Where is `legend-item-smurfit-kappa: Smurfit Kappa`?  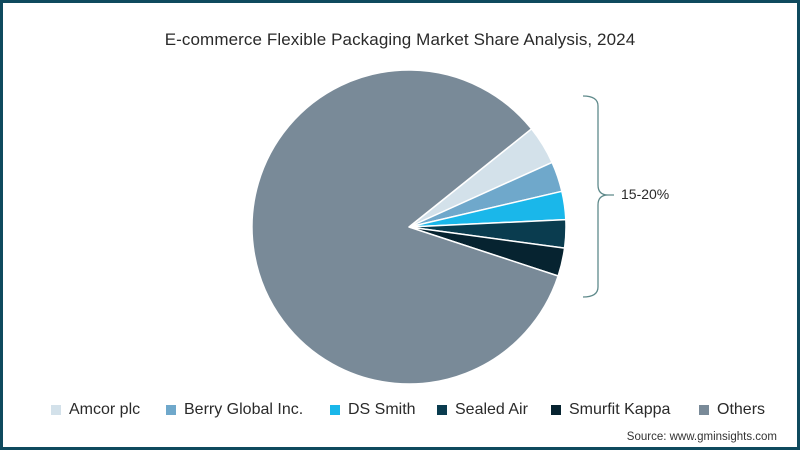 legend-item-smurfit-kappa: Smurfit Kappa is located at coordinates (610, 410).